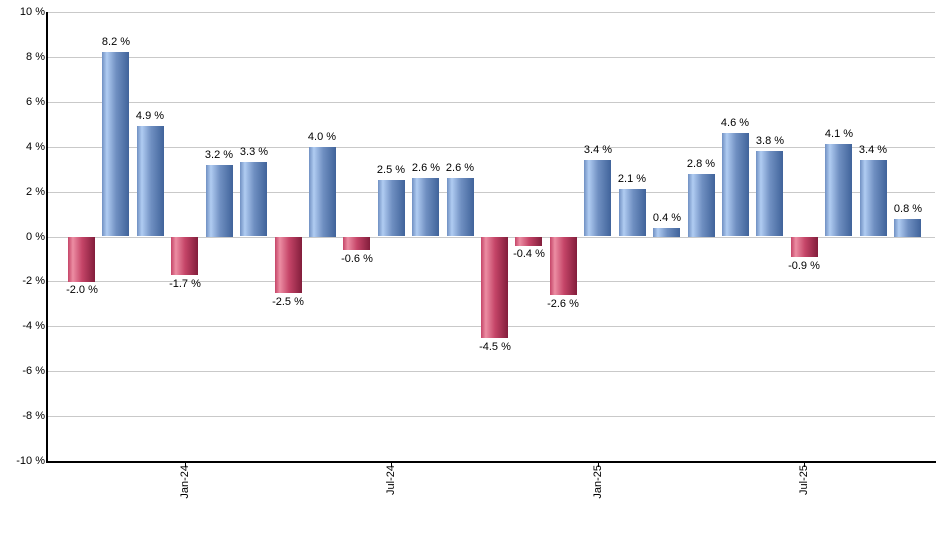 The image size is (940, 550). What do you see at coordinates (288, 302) in the screenshot?
I see `bar-value-label: -2.5 %` at bounding box center [288, 302].